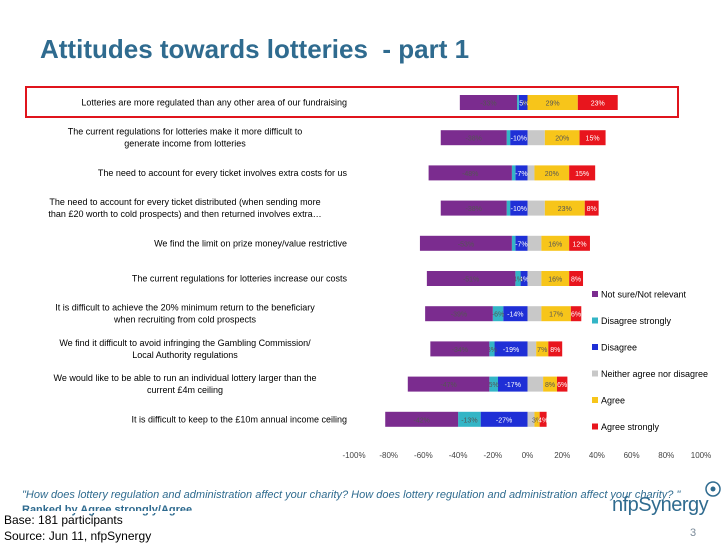  I want to click on rank-note: Ranked by Agree strongly/Agree, so click(107, 510).